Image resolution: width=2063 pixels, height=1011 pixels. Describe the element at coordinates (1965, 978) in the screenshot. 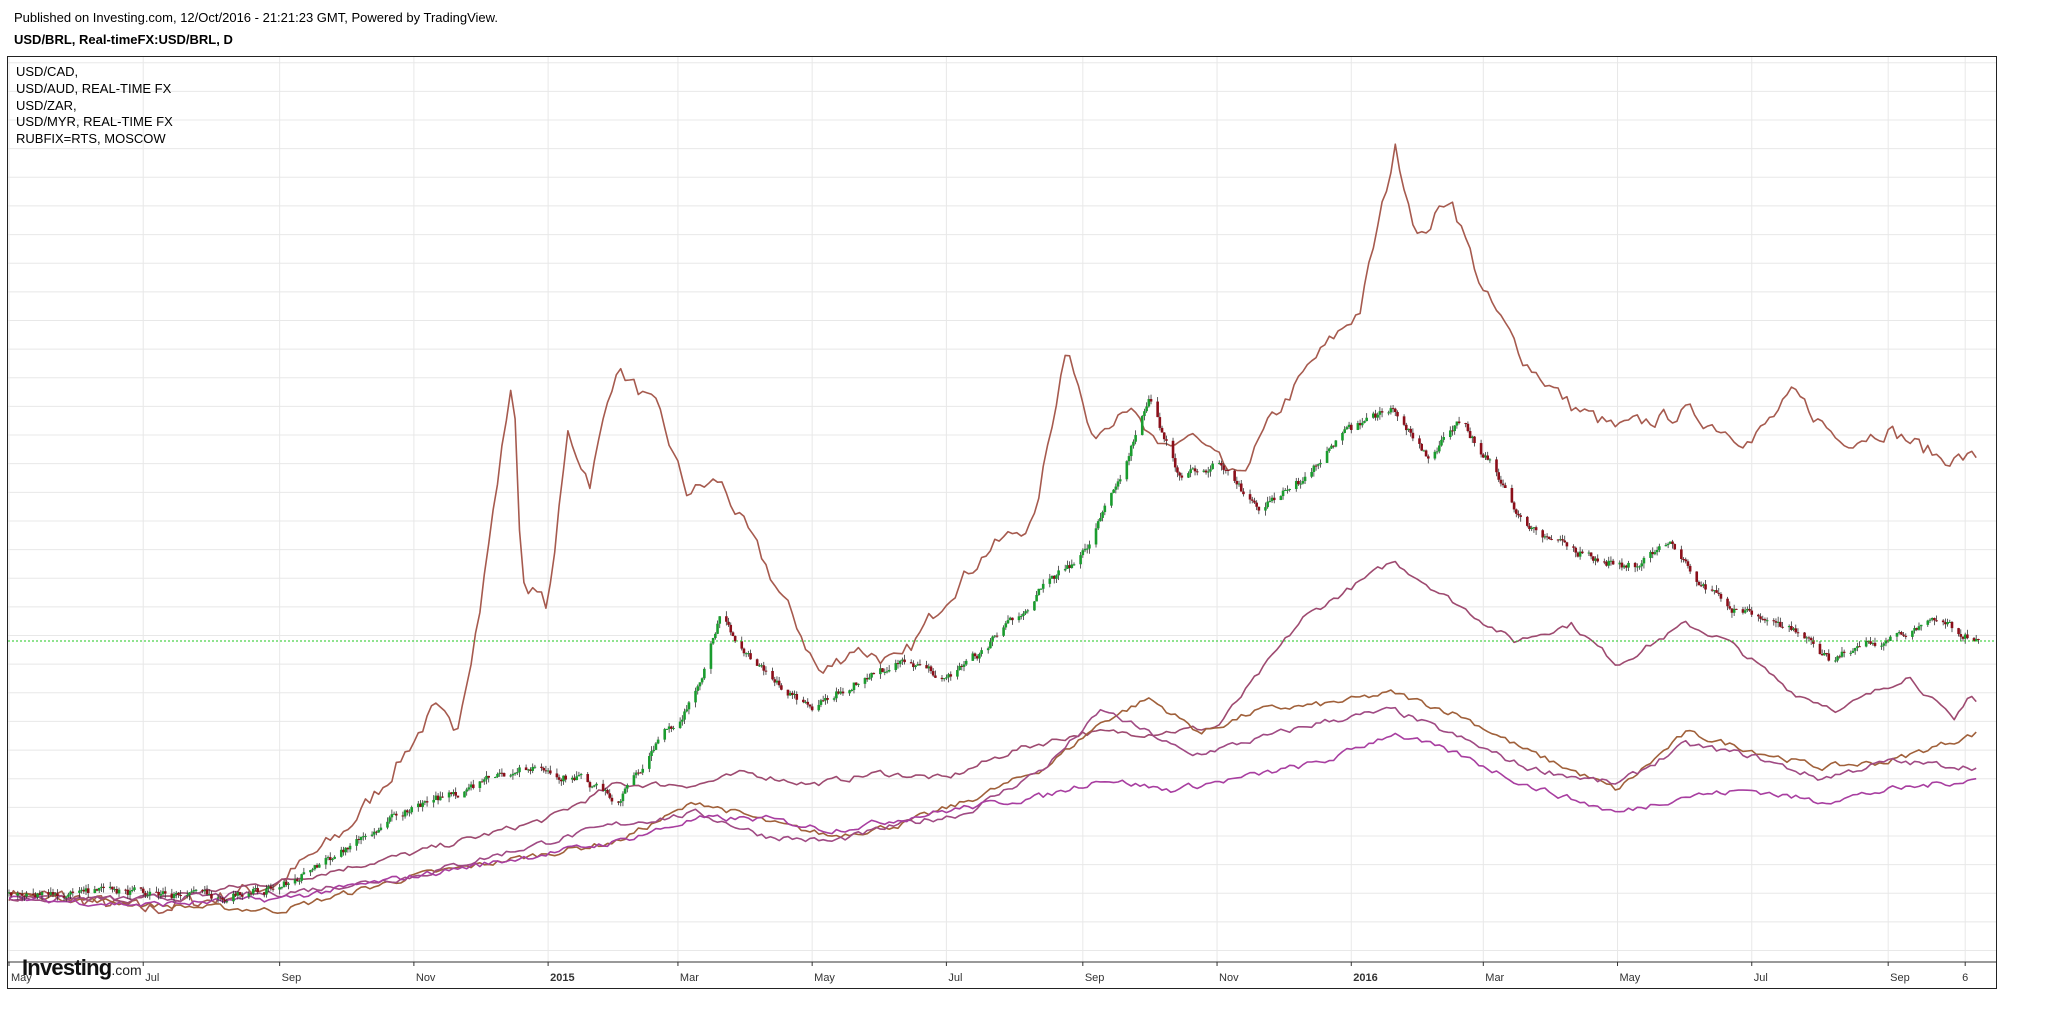

I see `time-tick-label: 6` at that location.